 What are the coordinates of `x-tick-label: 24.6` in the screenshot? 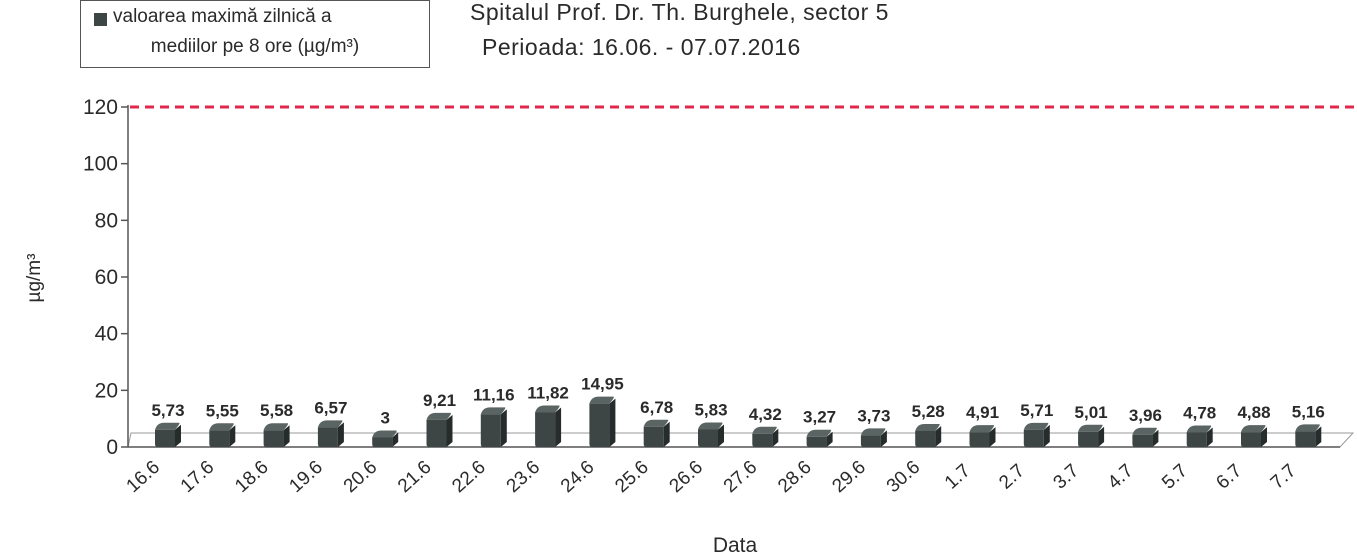 It's located at (578, 477).